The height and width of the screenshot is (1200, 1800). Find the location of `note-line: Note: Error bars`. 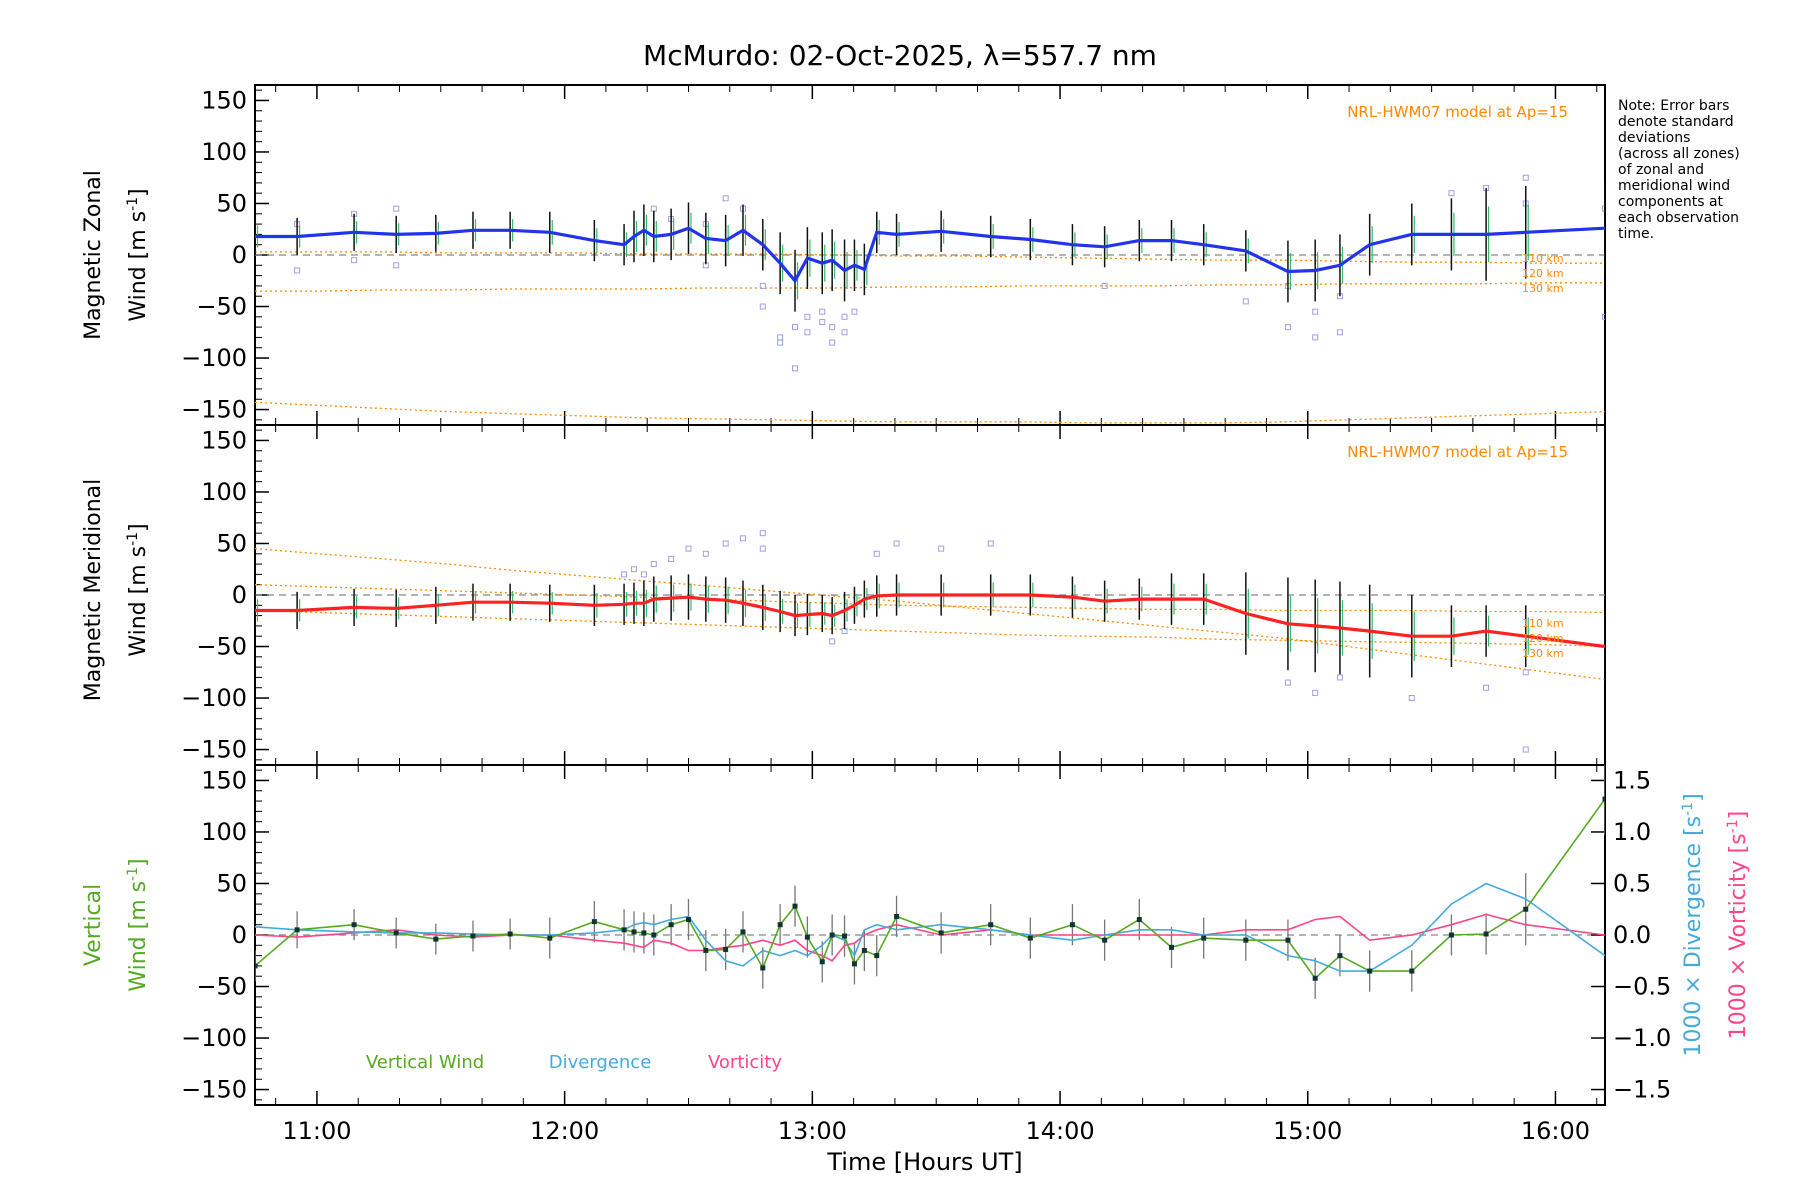

note-line: Note: Error bars is located at coordinates (1673, 106).